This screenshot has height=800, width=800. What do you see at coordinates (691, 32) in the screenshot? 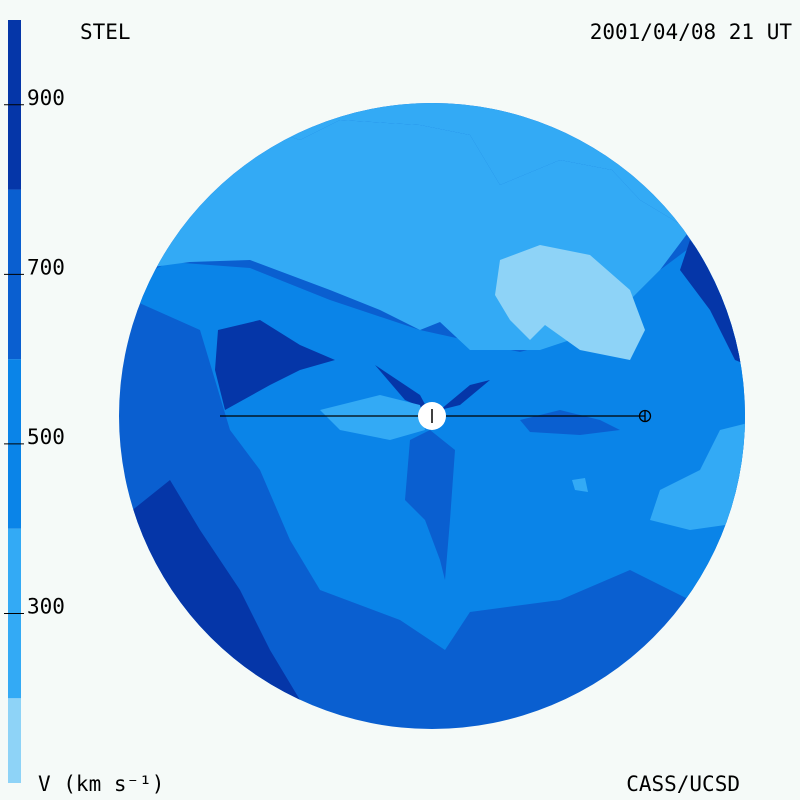
I see `date: 2001/04/08 21 UT` at bounding box center [691, 32].